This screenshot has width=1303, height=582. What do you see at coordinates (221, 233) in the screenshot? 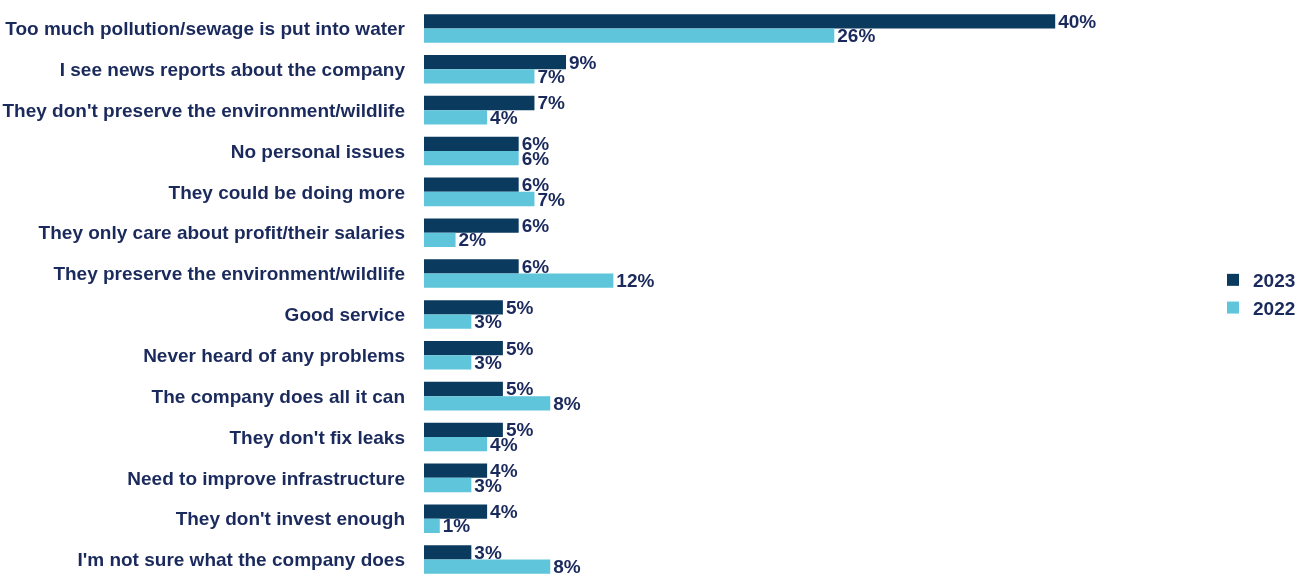
I see `y-tick-label: They only care about profit/their salaries` at bounding box center [221, 233].